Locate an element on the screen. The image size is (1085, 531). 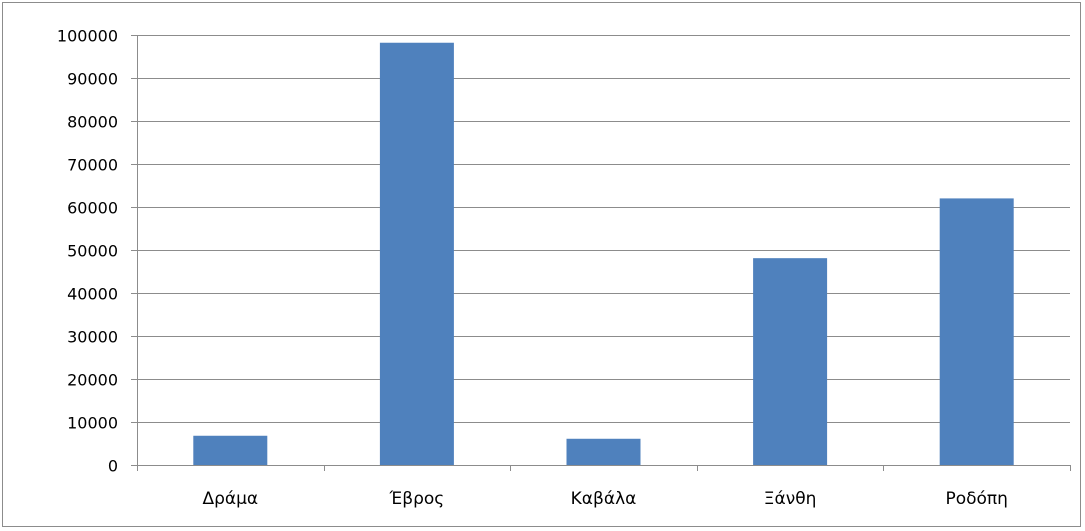
y-tick-label: 20000 is located at coordinates (92, 380).